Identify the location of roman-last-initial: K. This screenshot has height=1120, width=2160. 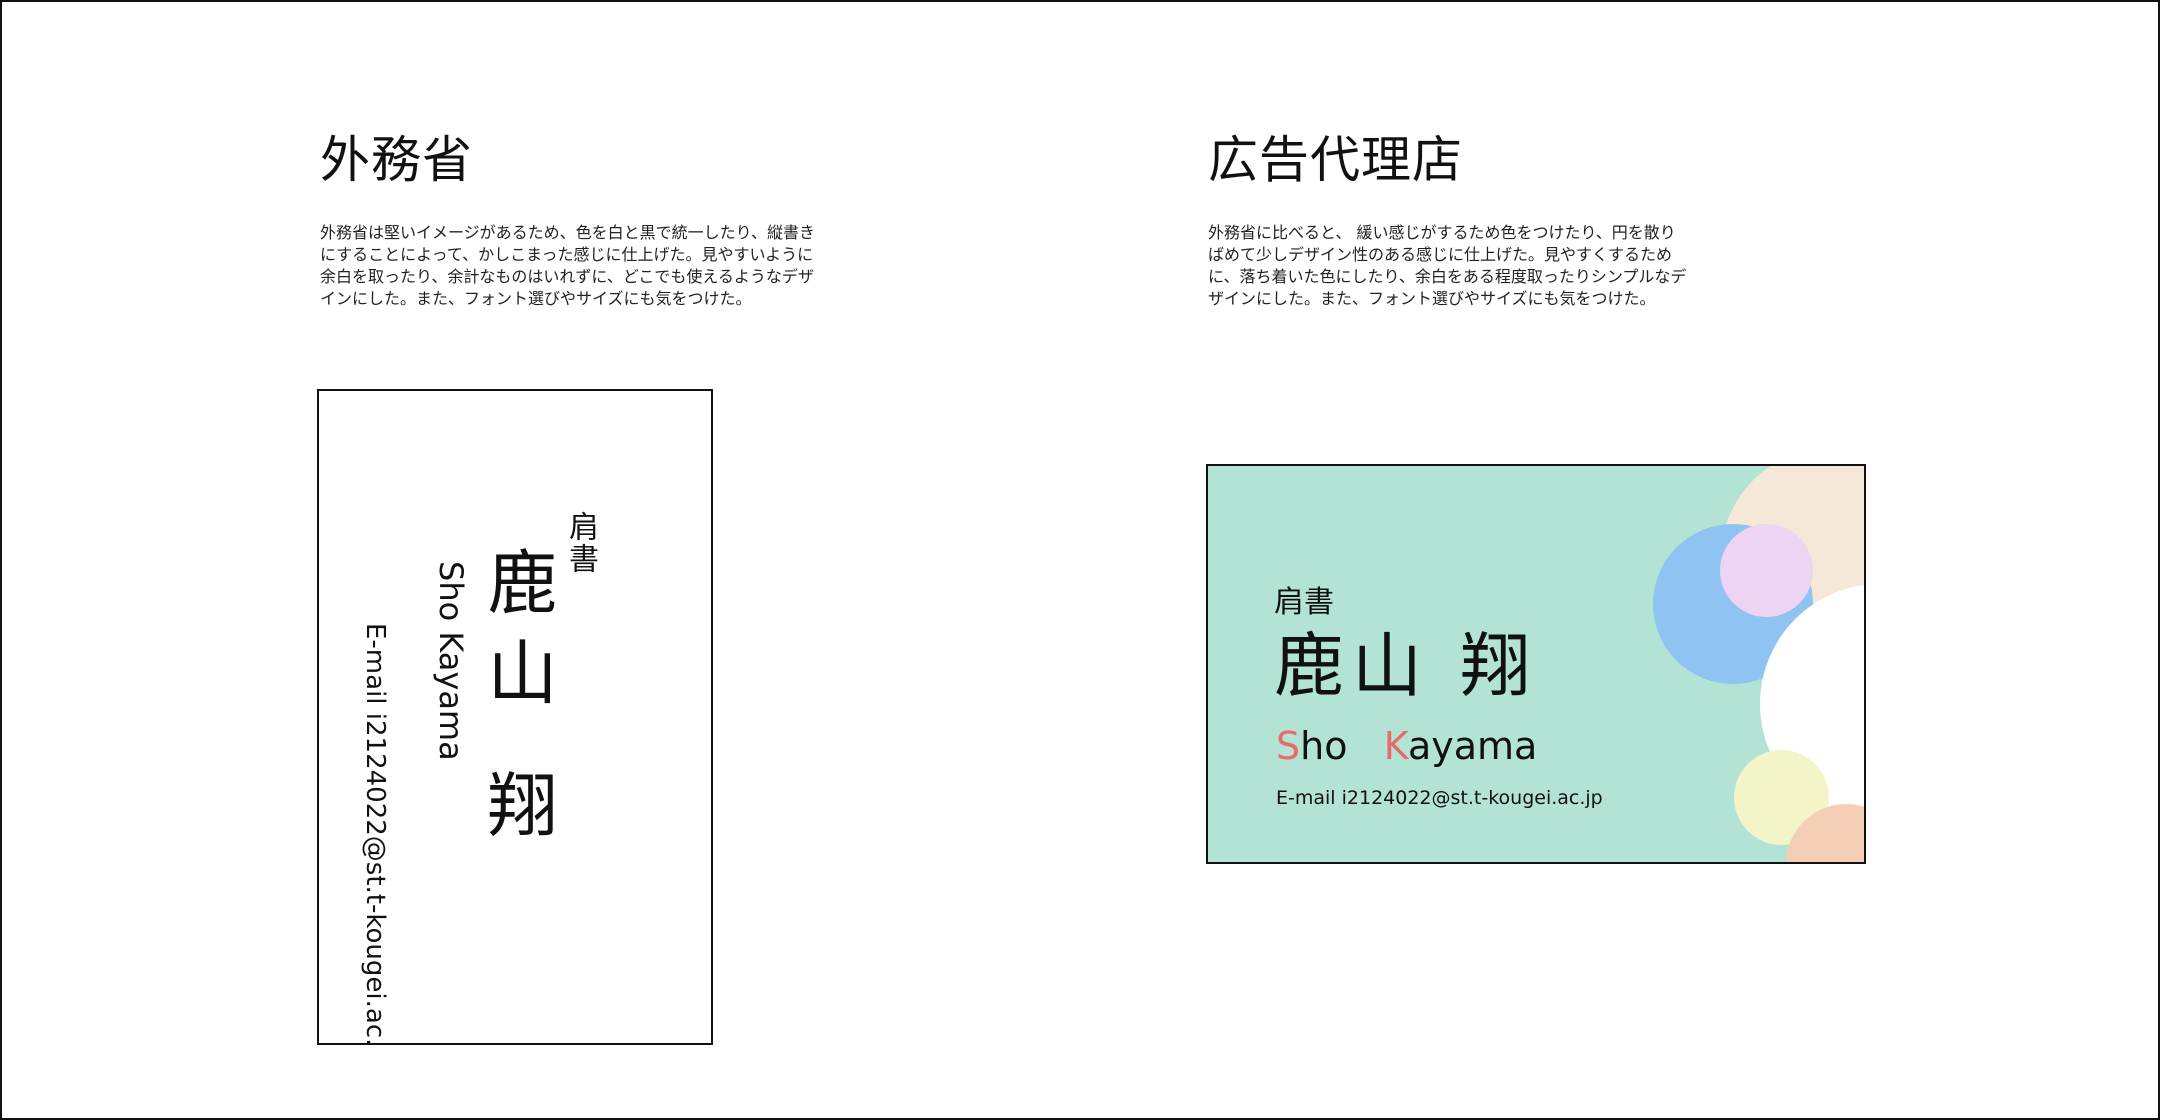
(1395, 746).